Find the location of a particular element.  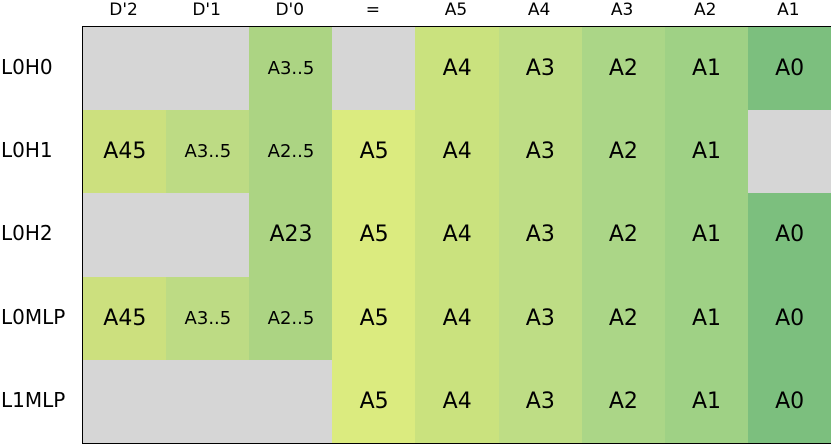

row-label-l1mlp: L1MLP is located at coordinates (33, 399).